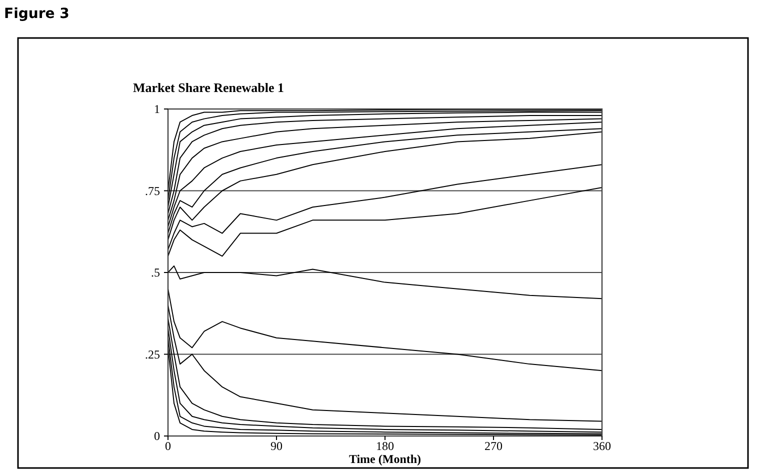 This screenshot has height=472, width=757. I want to click on y-tick-label: .75, so click(152, 191).